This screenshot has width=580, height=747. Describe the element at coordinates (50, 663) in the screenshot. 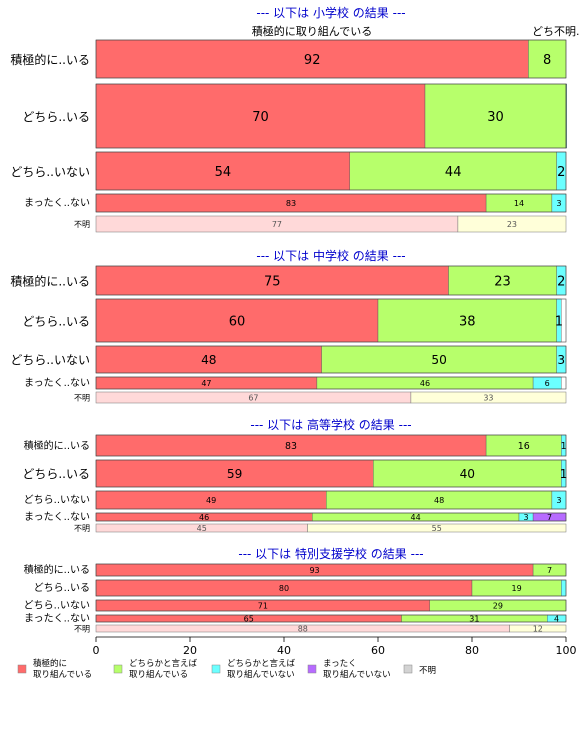

I see `legend-label: 積極的に` at that location.